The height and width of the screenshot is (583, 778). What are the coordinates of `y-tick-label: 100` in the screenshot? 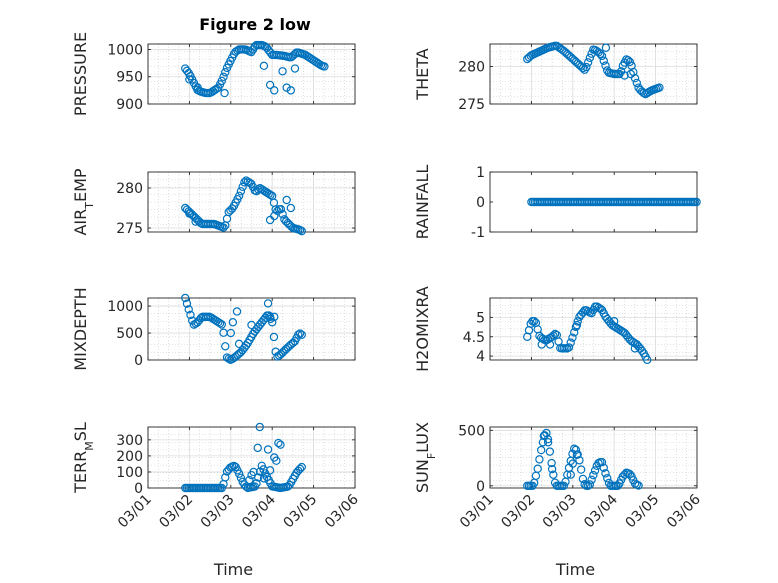 It's located at (129, 473).